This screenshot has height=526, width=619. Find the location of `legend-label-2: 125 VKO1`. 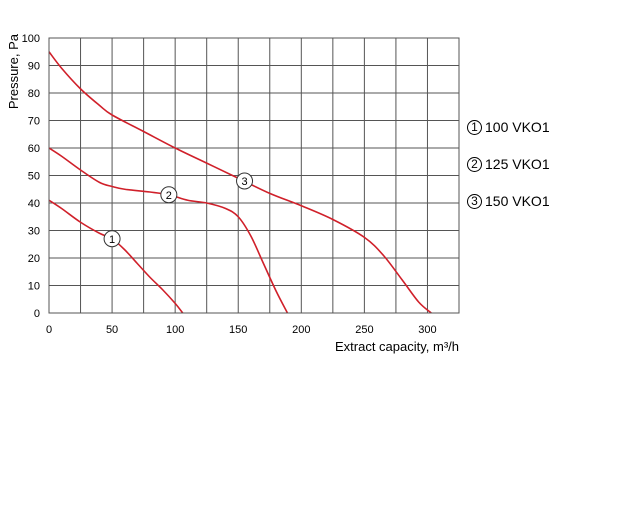

legend-label-2: 125 VKO1 is located at coordinates (517, 164).